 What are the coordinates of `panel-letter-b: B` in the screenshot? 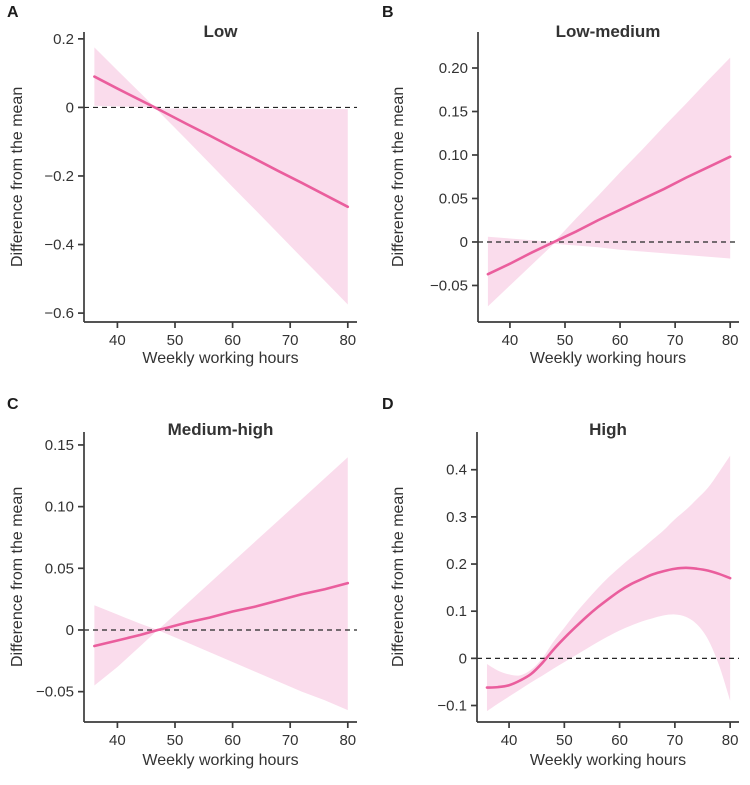 It's located at (388, 12).